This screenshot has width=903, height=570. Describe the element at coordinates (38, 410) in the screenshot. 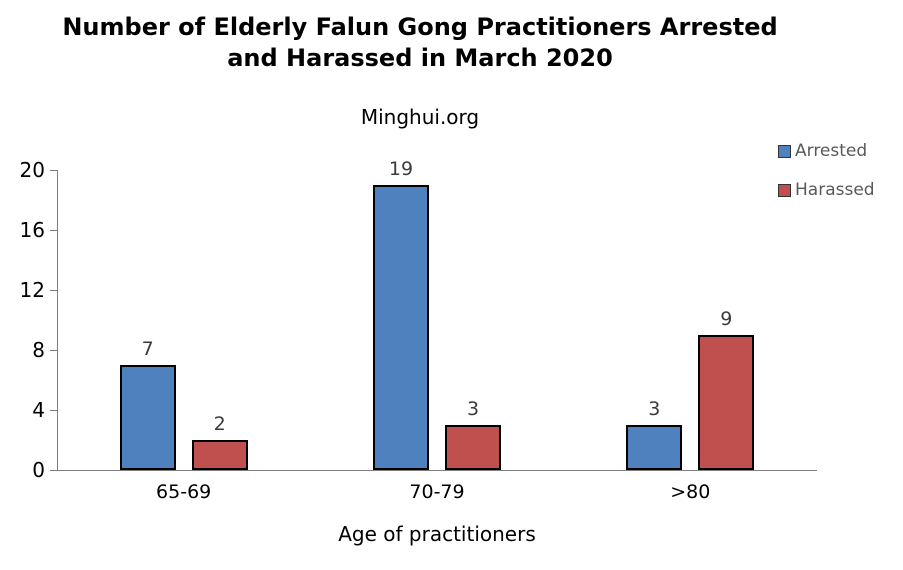

I see `y-axis-tick-label: 4` at that location.